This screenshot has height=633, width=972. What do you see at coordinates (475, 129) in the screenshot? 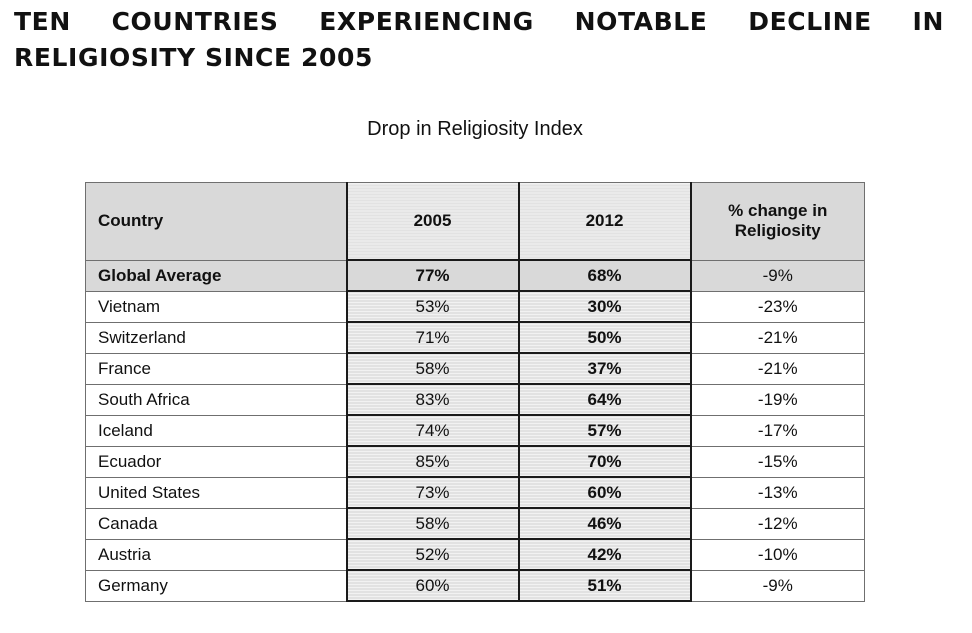
I see `table-title: Drop in Religiosity Index` at bounding box center [475, 129].